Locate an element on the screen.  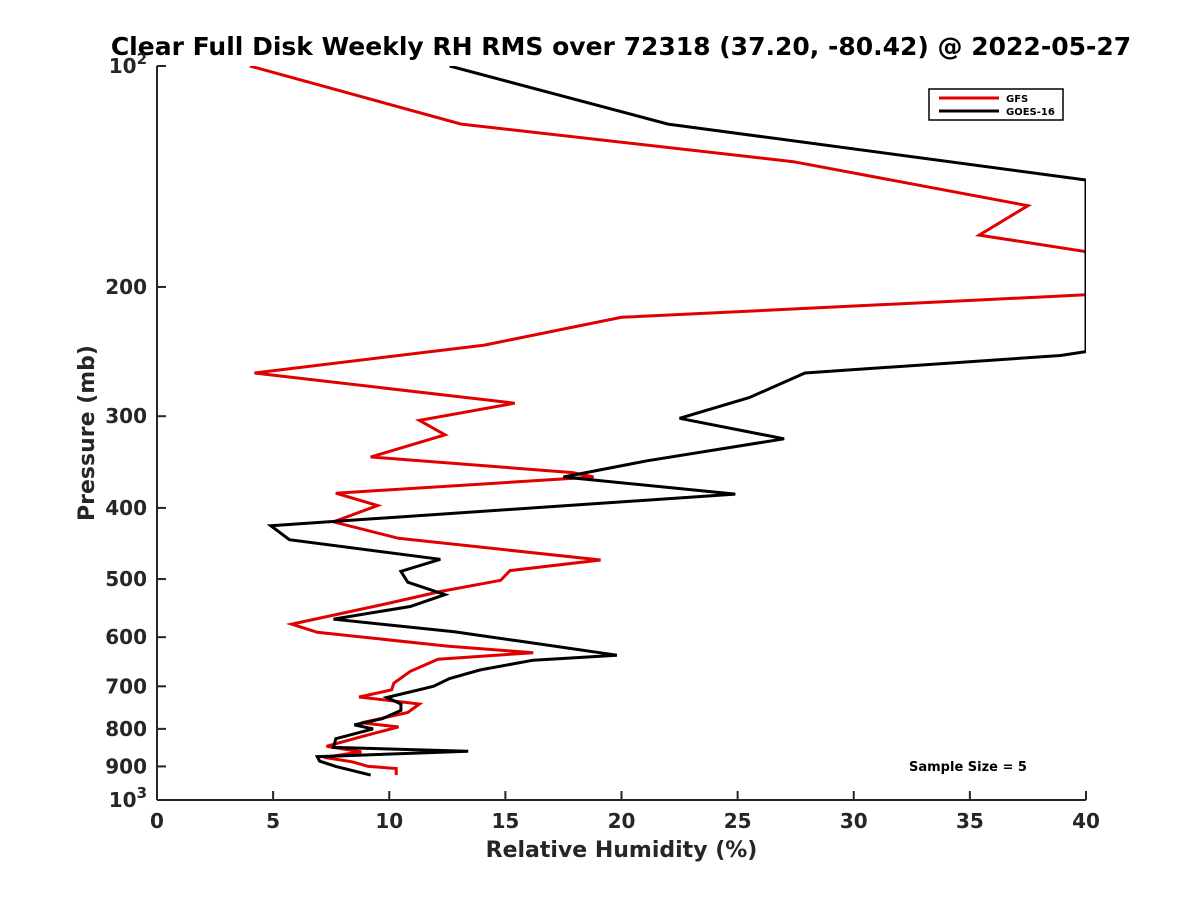
x-tick-label: 30 is located at coordinates (854, 821).